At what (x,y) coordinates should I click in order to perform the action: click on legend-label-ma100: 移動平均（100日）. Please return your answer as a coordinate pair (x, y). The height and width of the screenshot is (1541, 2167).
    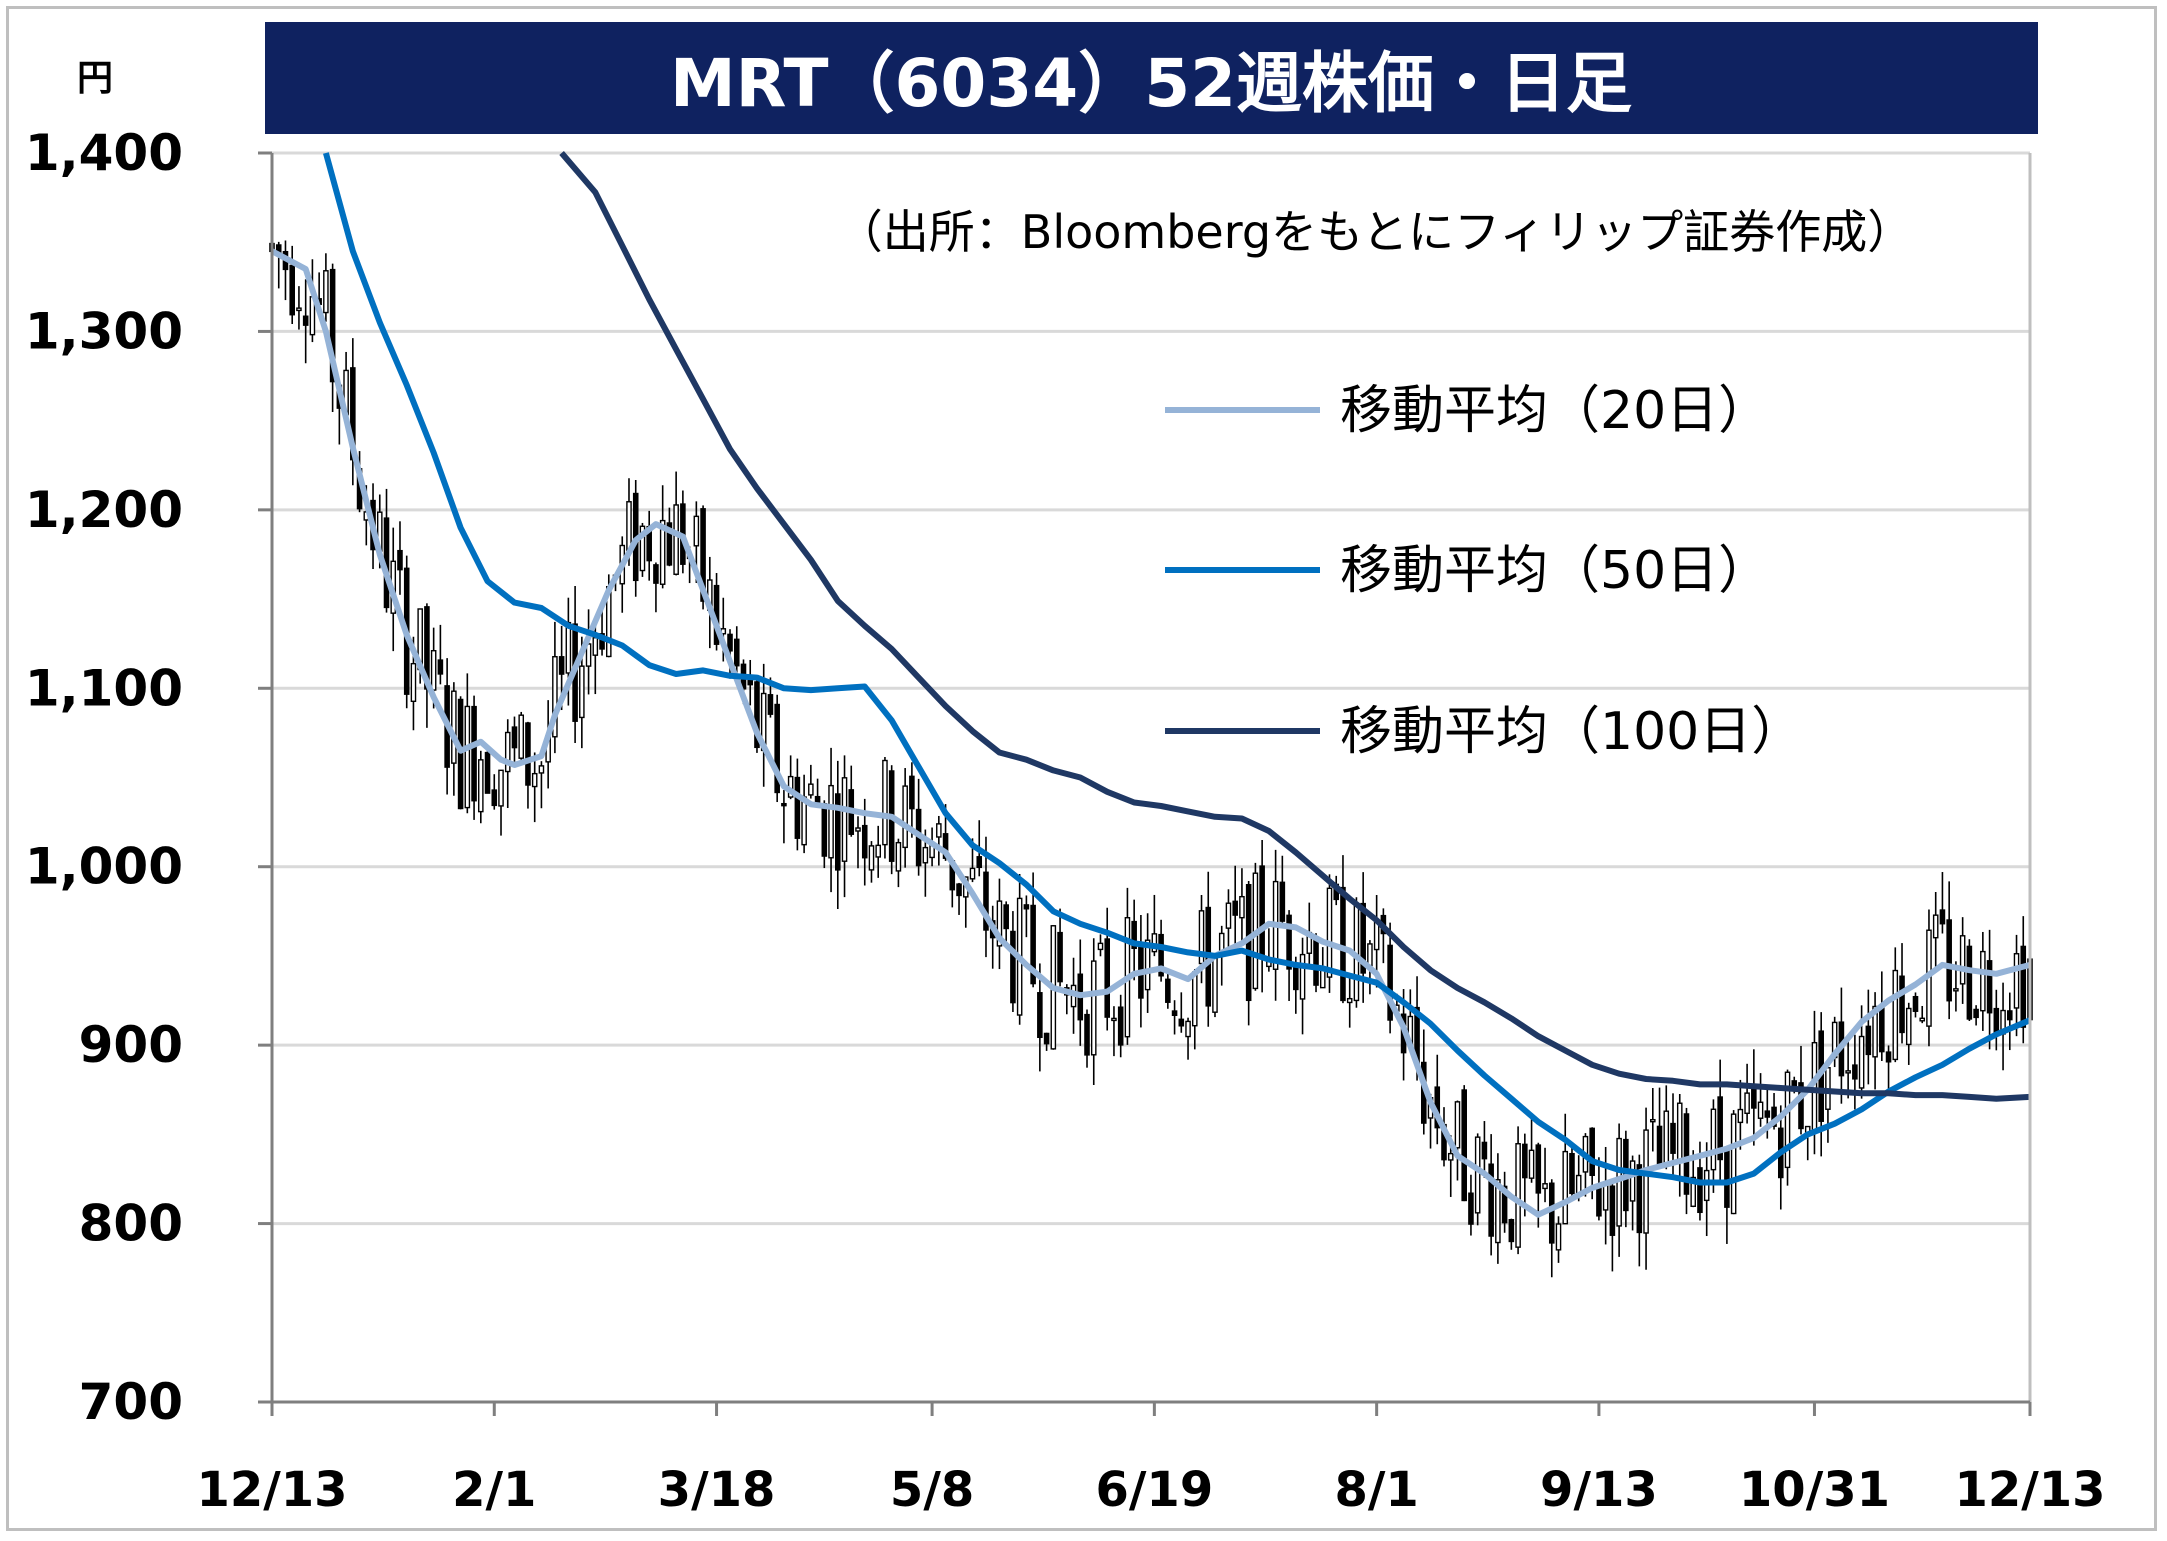
    Looking at the image, I should click on (1571, 732).